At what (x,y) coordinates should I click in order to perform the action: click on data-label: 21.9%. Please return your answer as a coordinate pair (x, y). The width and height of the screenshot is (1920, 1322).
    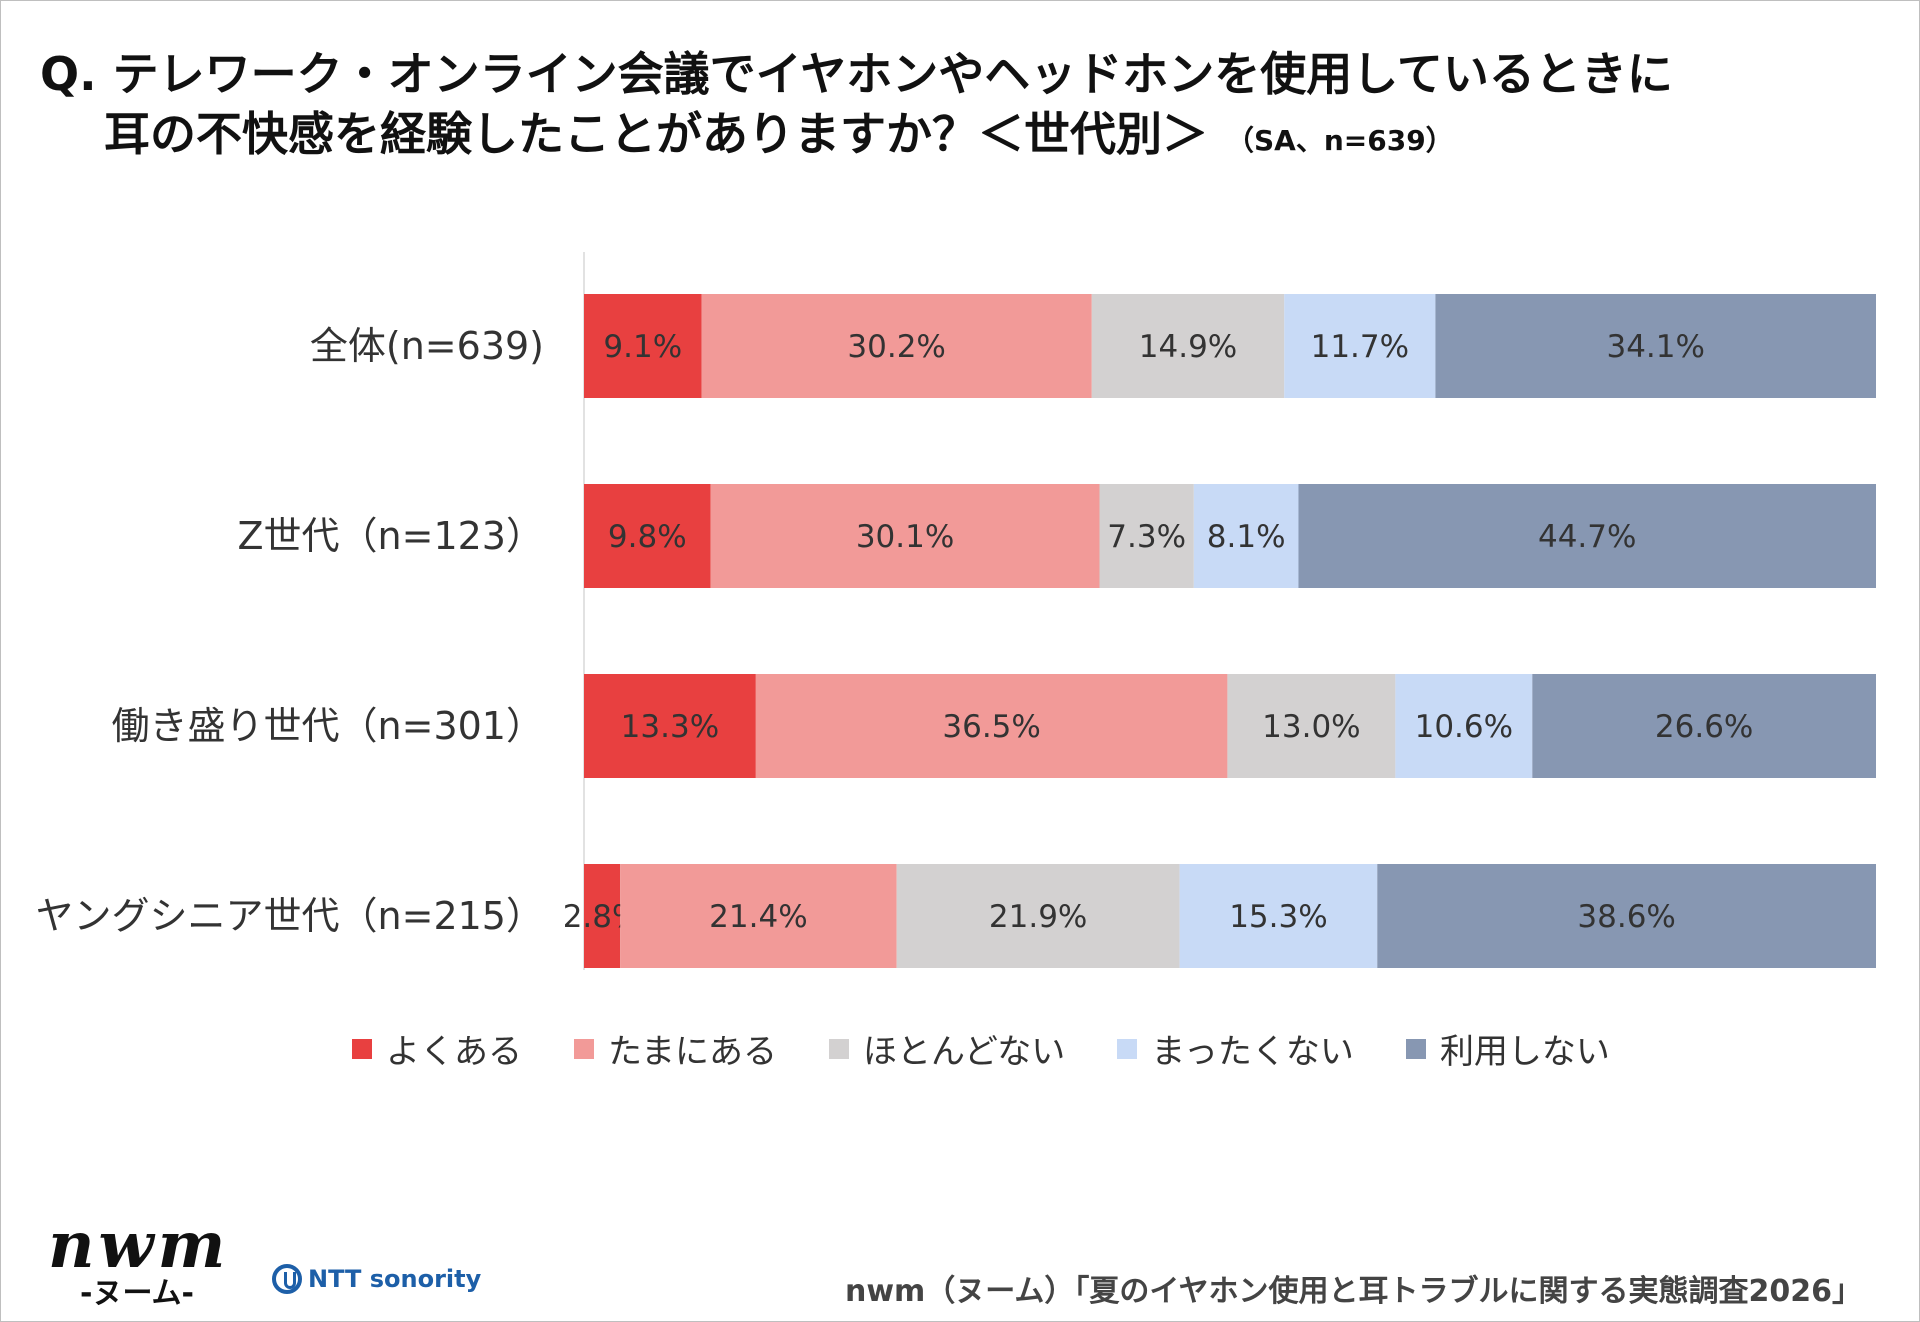
    Looking at the image, I should click on (1038, 917).